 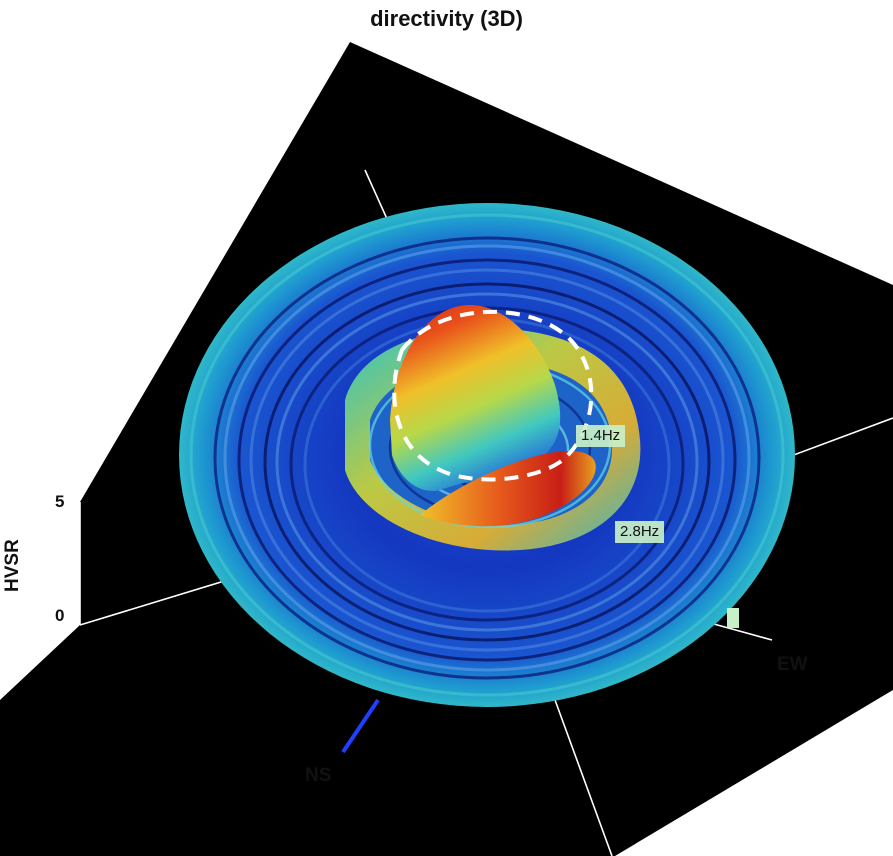 What do you see at coordinates (792, 664) in the screenshot?
I see `ew-axis-label: EW` at bounding box center [792, 664].